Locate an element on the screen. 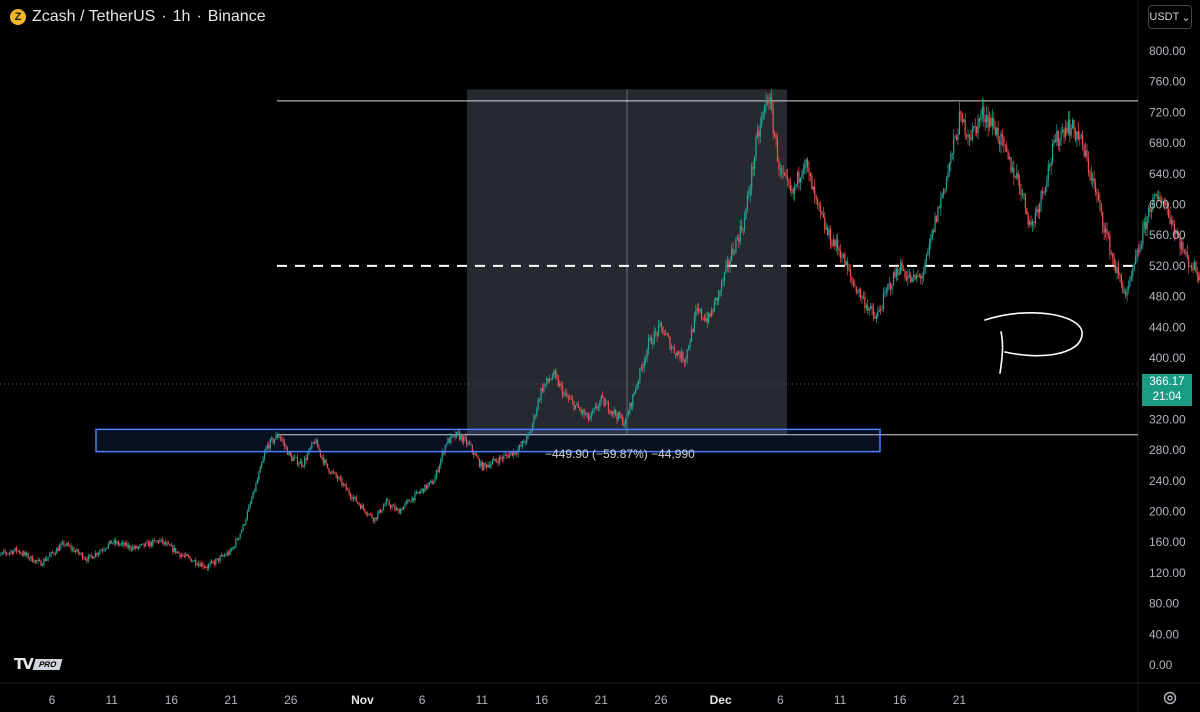  y-tick-label: 560.00 is located at coordinates (1167, 235).